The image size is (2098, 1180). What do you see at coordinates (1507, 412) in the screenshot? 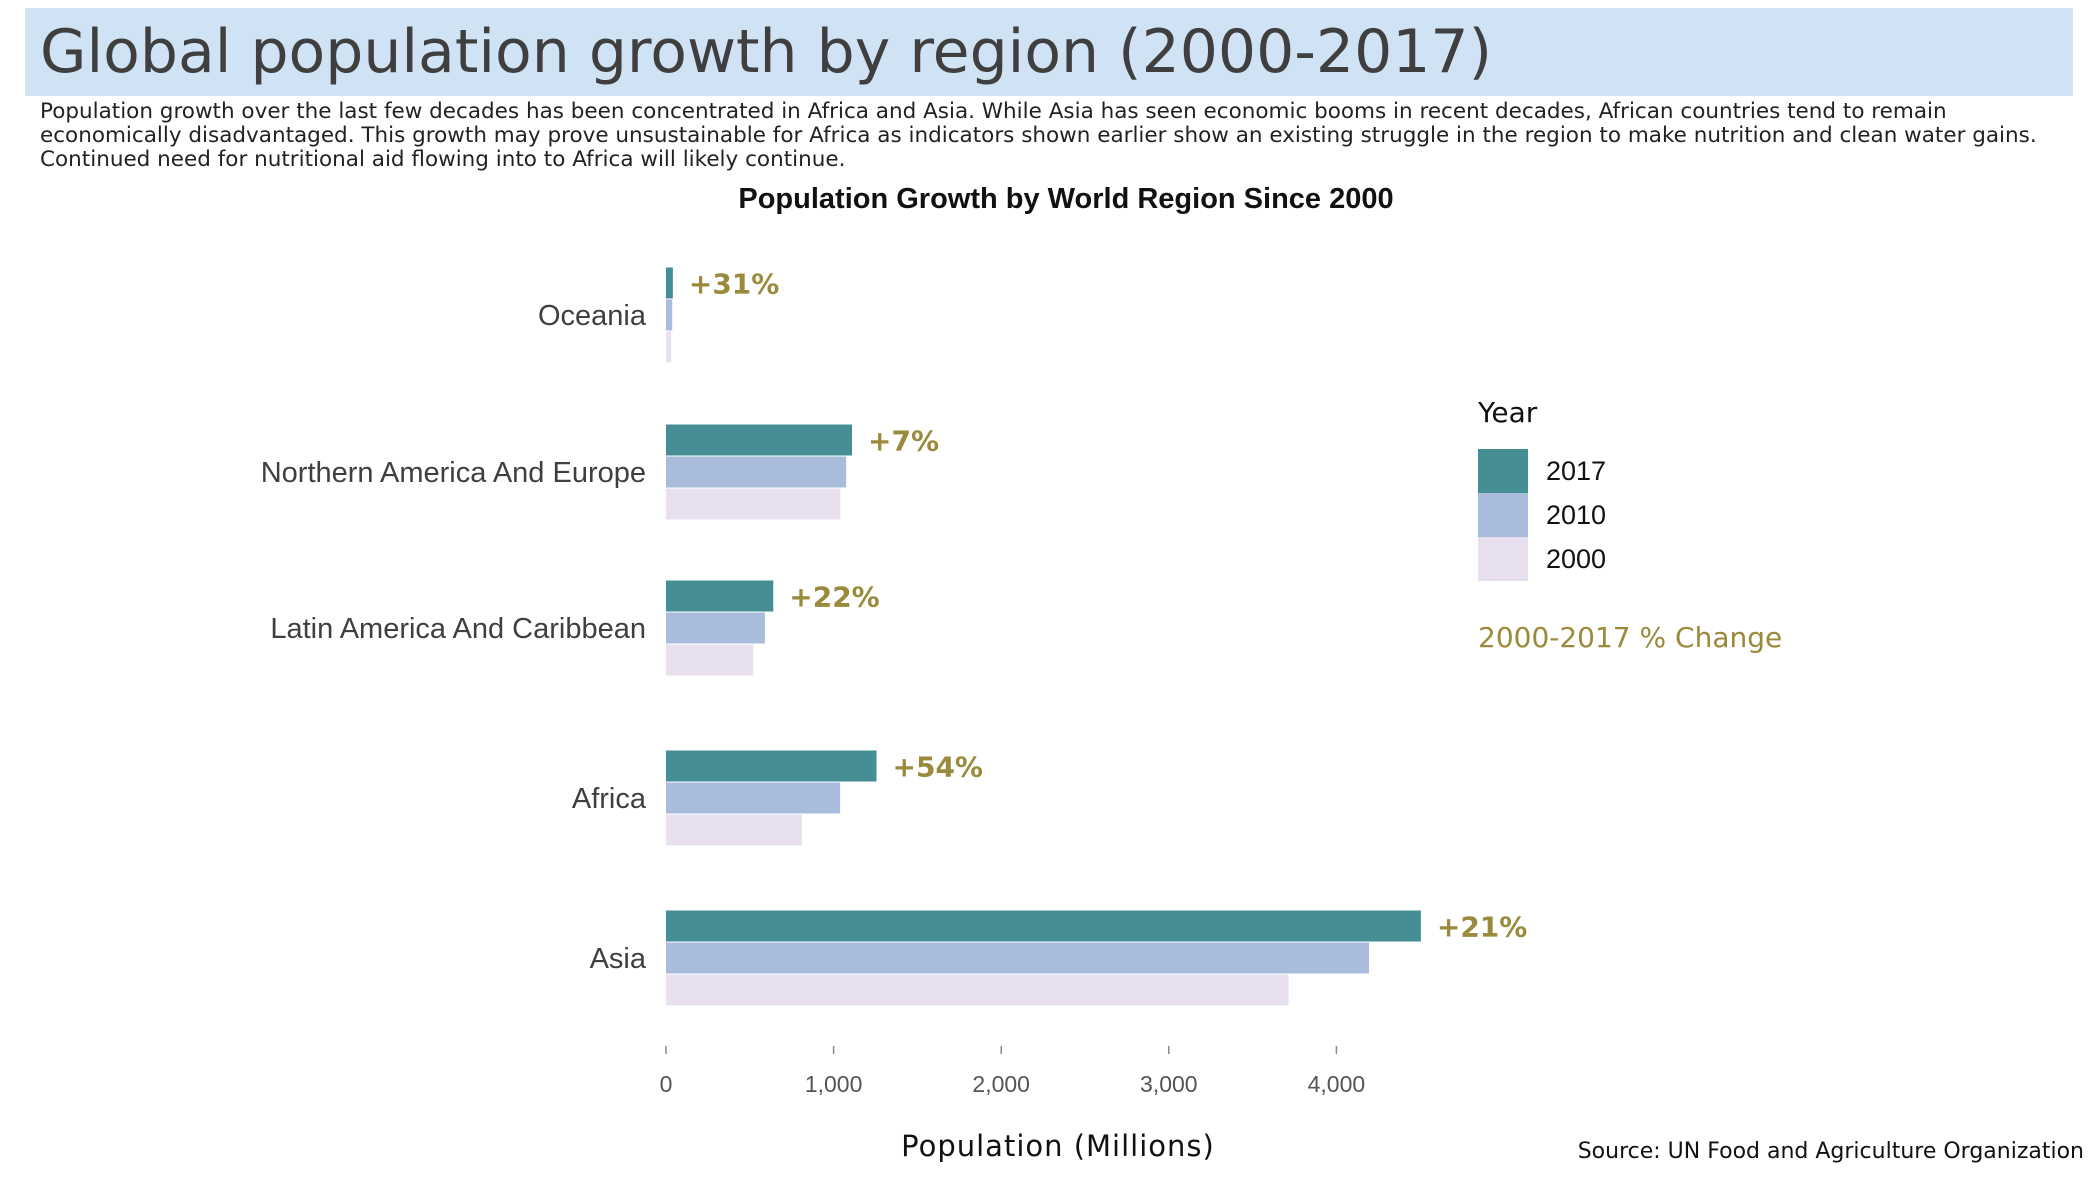
I see `legend-title: Year` at bounding box center [1507, 412].